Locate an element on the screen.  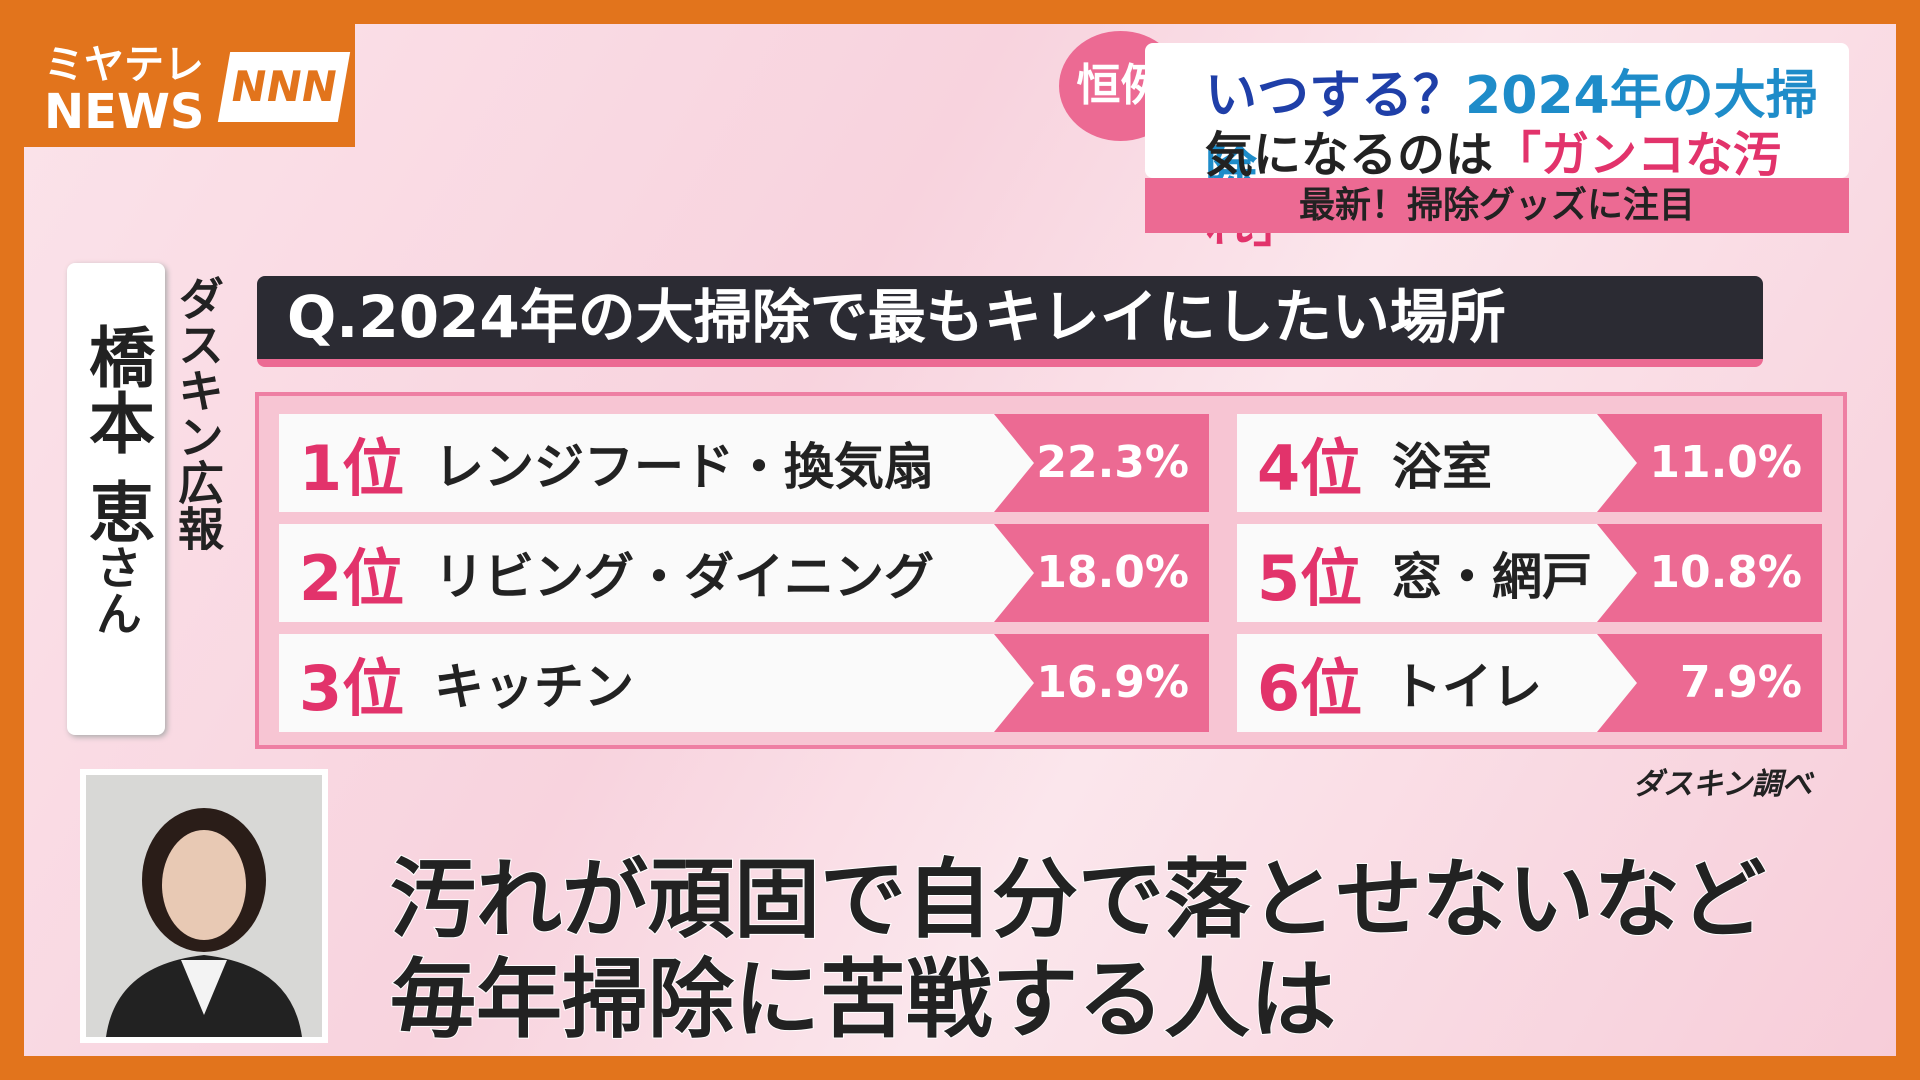
logo-line1: ミヤテレ is located at coordinates (124, 65).